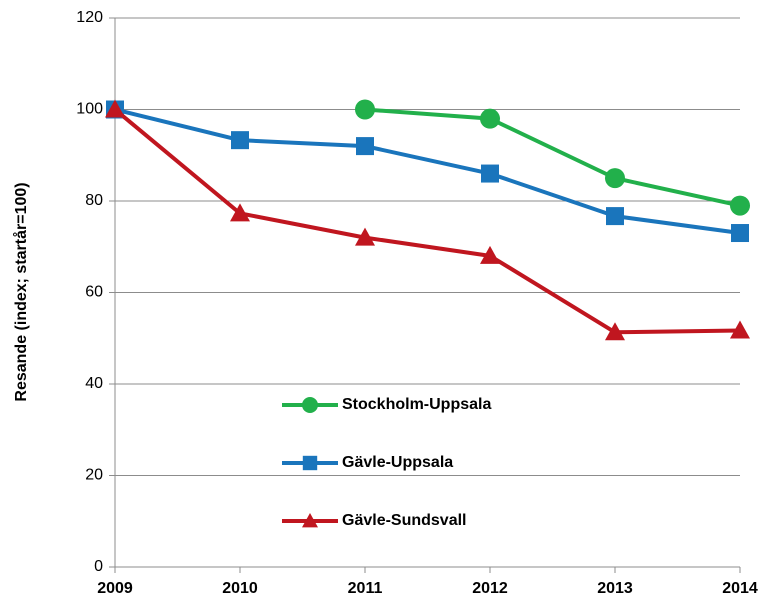 This screenshot has height=607, width=773. I want to click on x-tick-label: 2013, so click(615, 588).